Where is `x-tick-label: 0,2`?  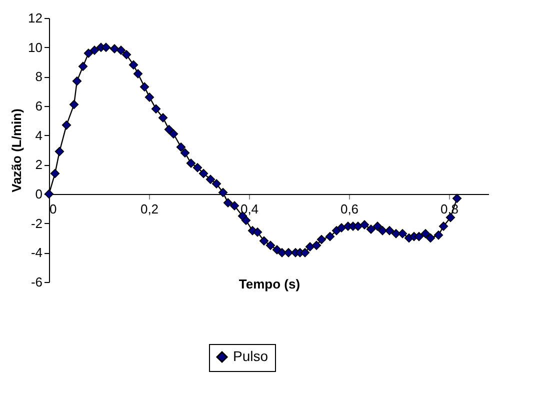 x-tick-label: 0,2 is located at coordinates (149, 209).